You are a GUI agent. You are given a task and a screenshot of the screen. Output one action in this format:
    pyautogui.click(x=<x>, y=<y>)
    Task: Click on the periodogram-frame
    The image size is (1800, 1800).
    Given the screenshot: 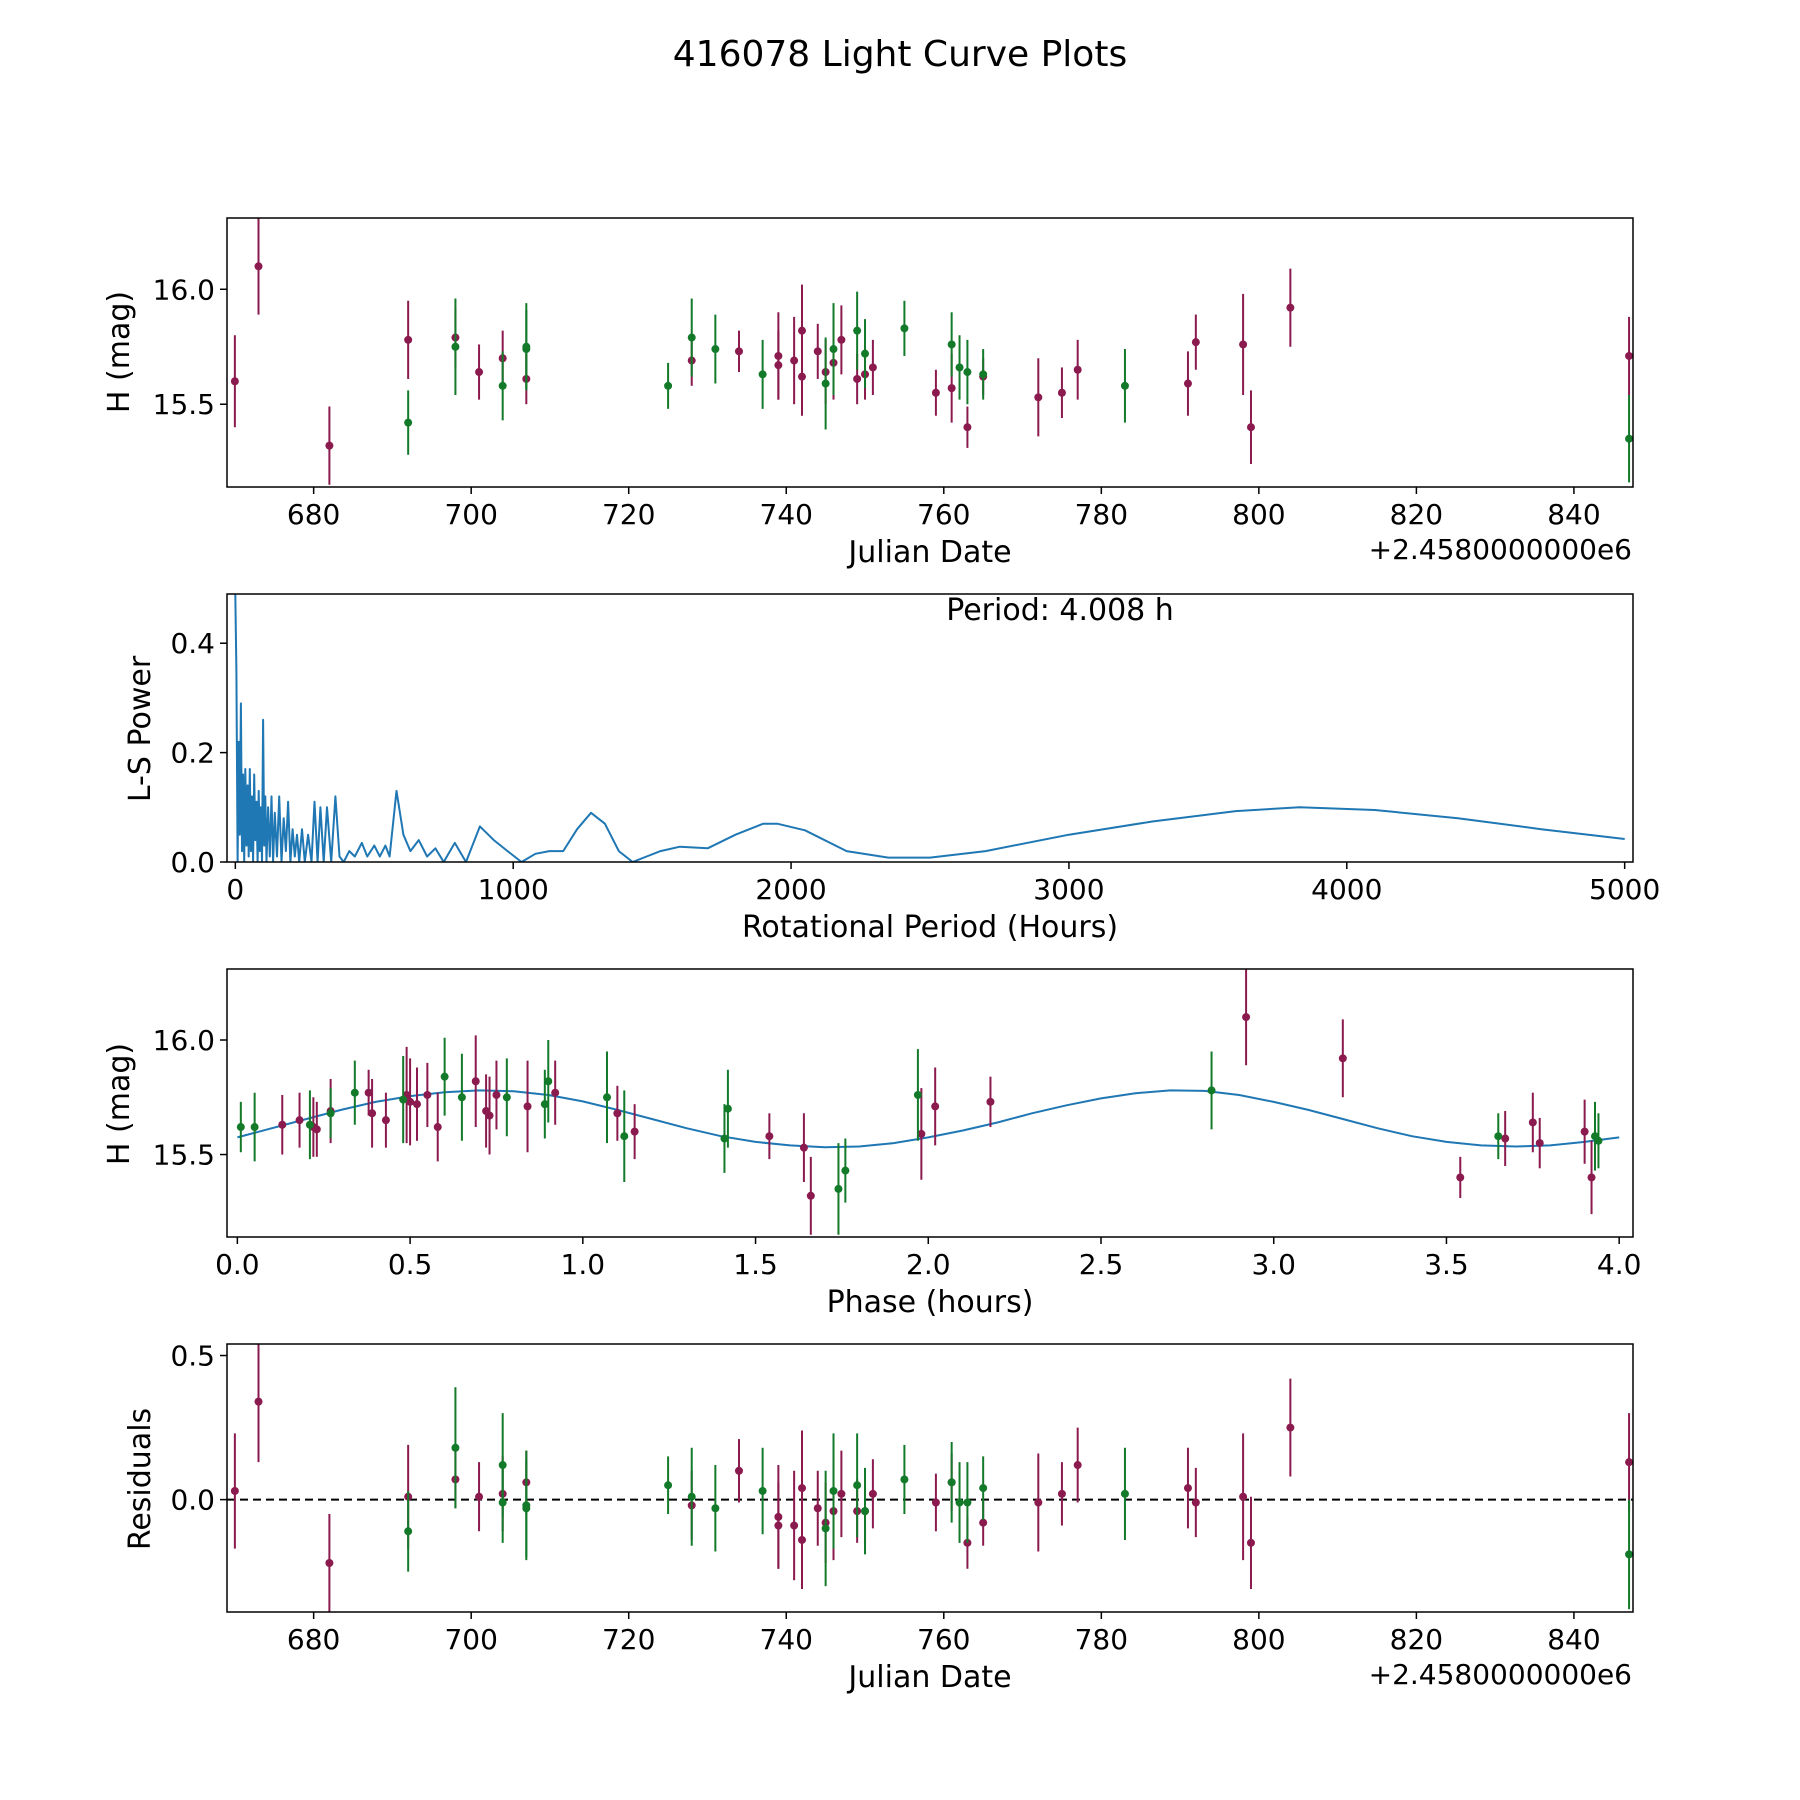 What is the action you would take?
    pyautogui.click(x=930, y=728)
    